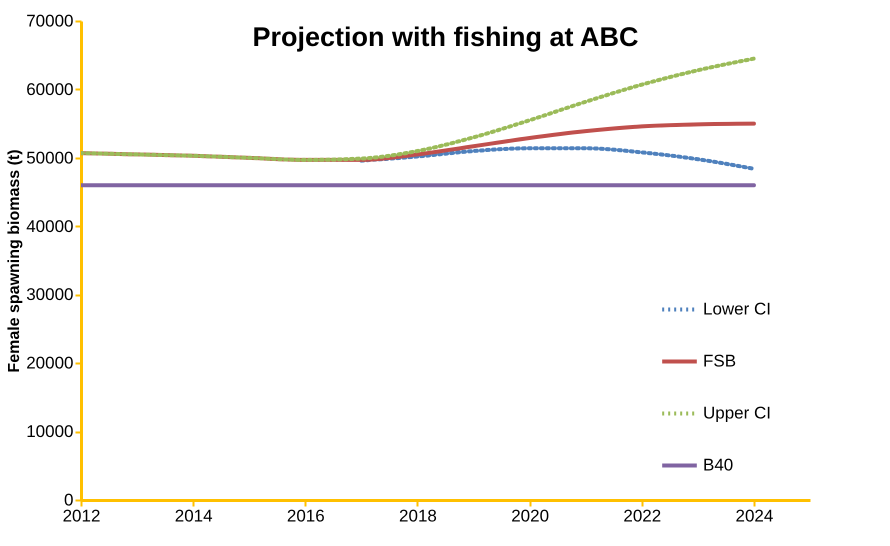 This screenshot has height=546, width=890. Describe the element at coordinates (737, 309) in the screenshot. I see `legend-label: Lower CI` at that location.